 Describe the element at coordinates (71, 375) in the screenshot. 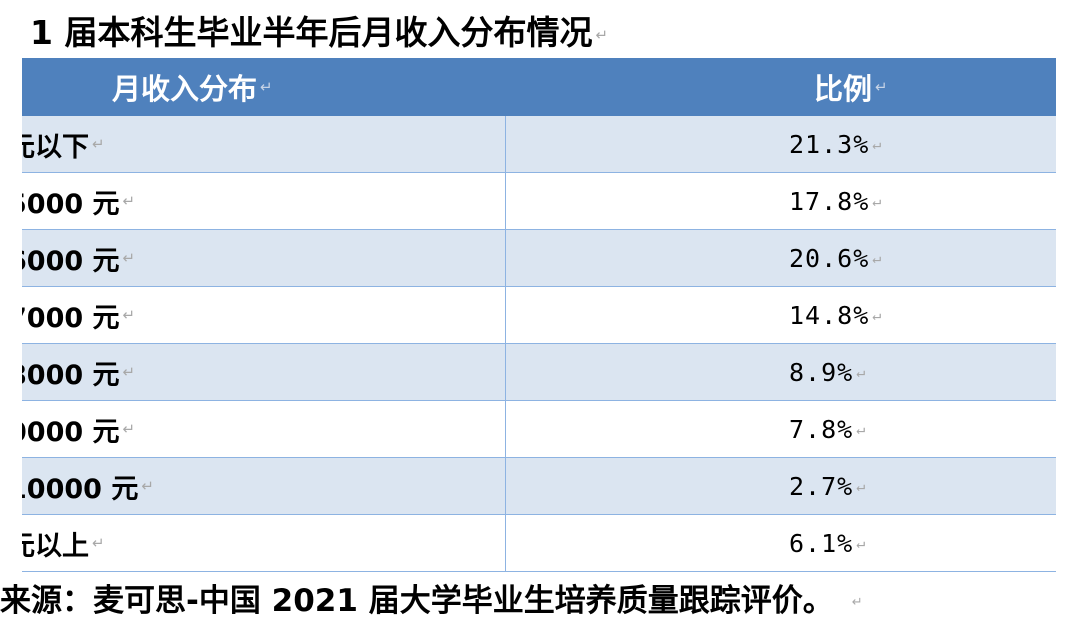

I see `income-range-text: 8000 元` at that location.